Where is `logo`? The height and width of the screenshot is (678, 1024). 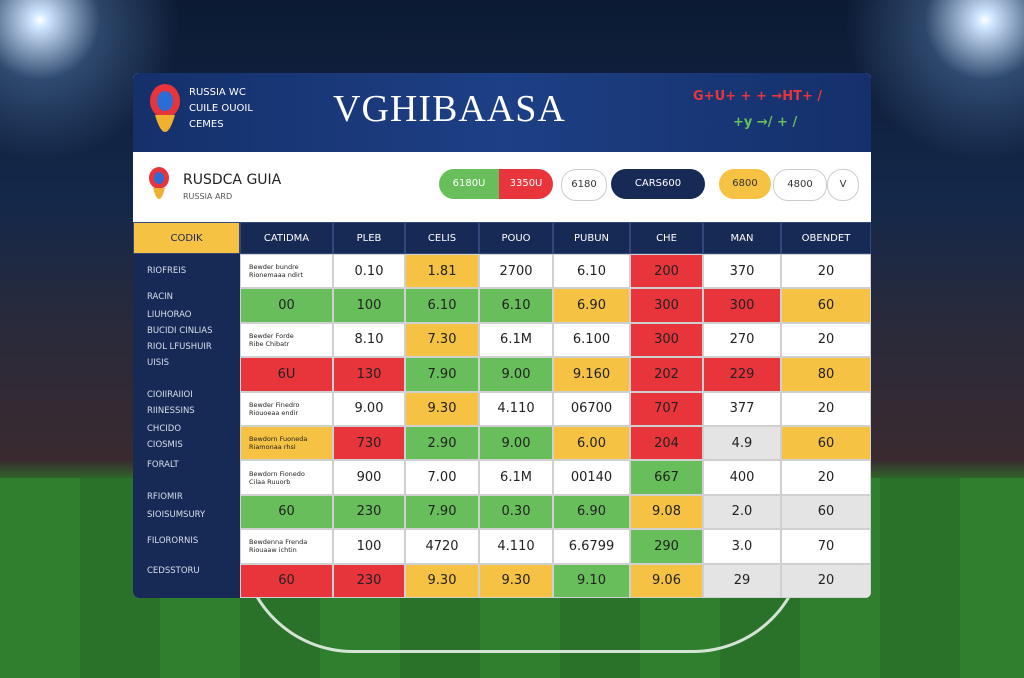
logo is located at coordinates (165, 108).